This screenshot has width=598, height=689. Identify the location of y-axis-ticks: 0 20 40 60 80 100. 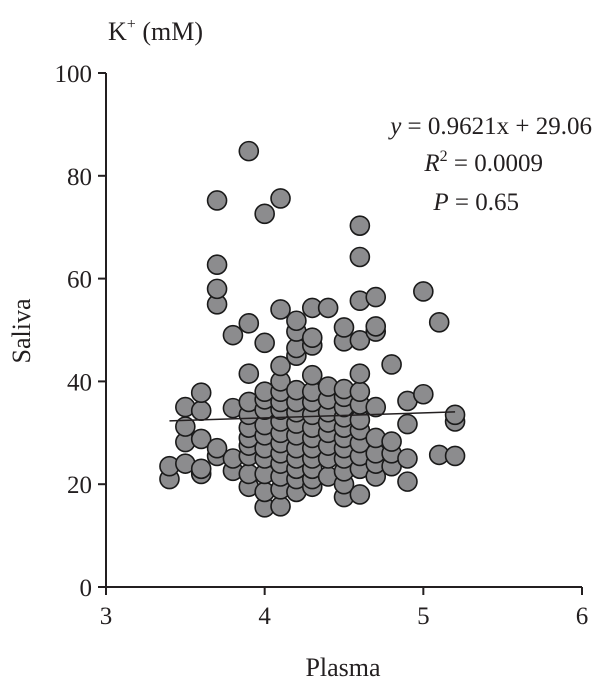
(80, 331).